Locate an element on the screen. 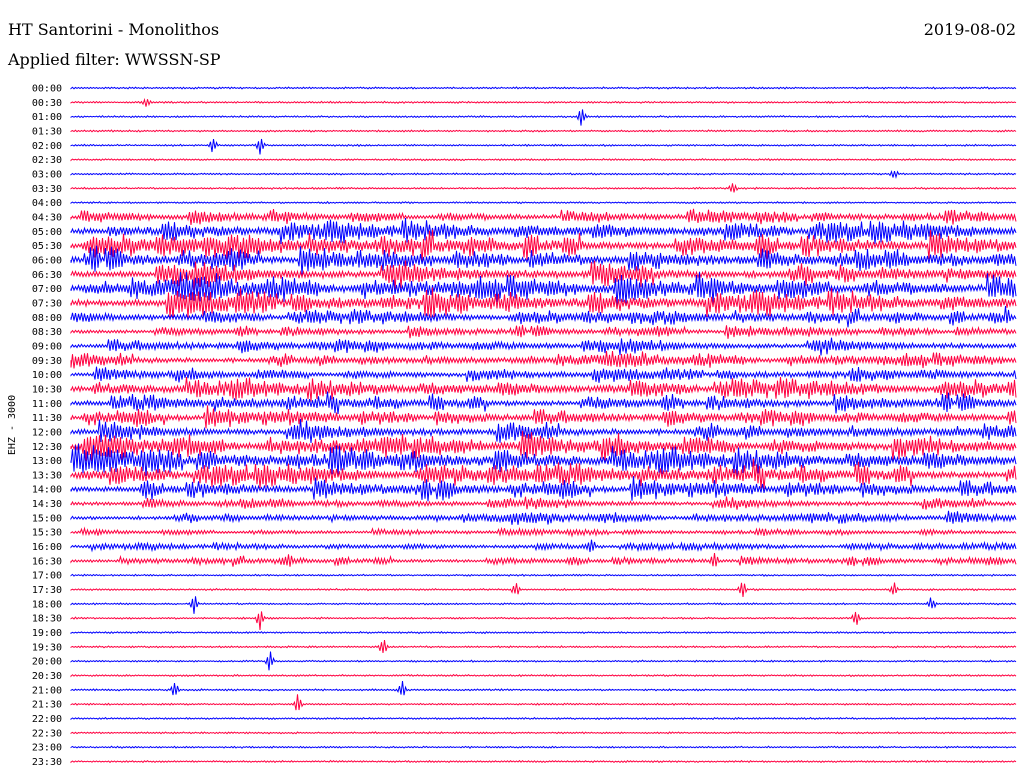 The height and width of the screenshot is (780, 1024). tick-label: 01:00 is located at coordinates (47, 117).